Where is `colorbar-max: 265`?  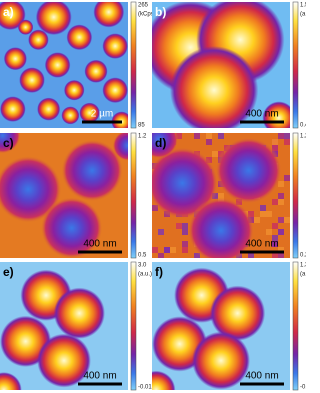 colorbar-max: 265 is located at coordinates (143, 6).